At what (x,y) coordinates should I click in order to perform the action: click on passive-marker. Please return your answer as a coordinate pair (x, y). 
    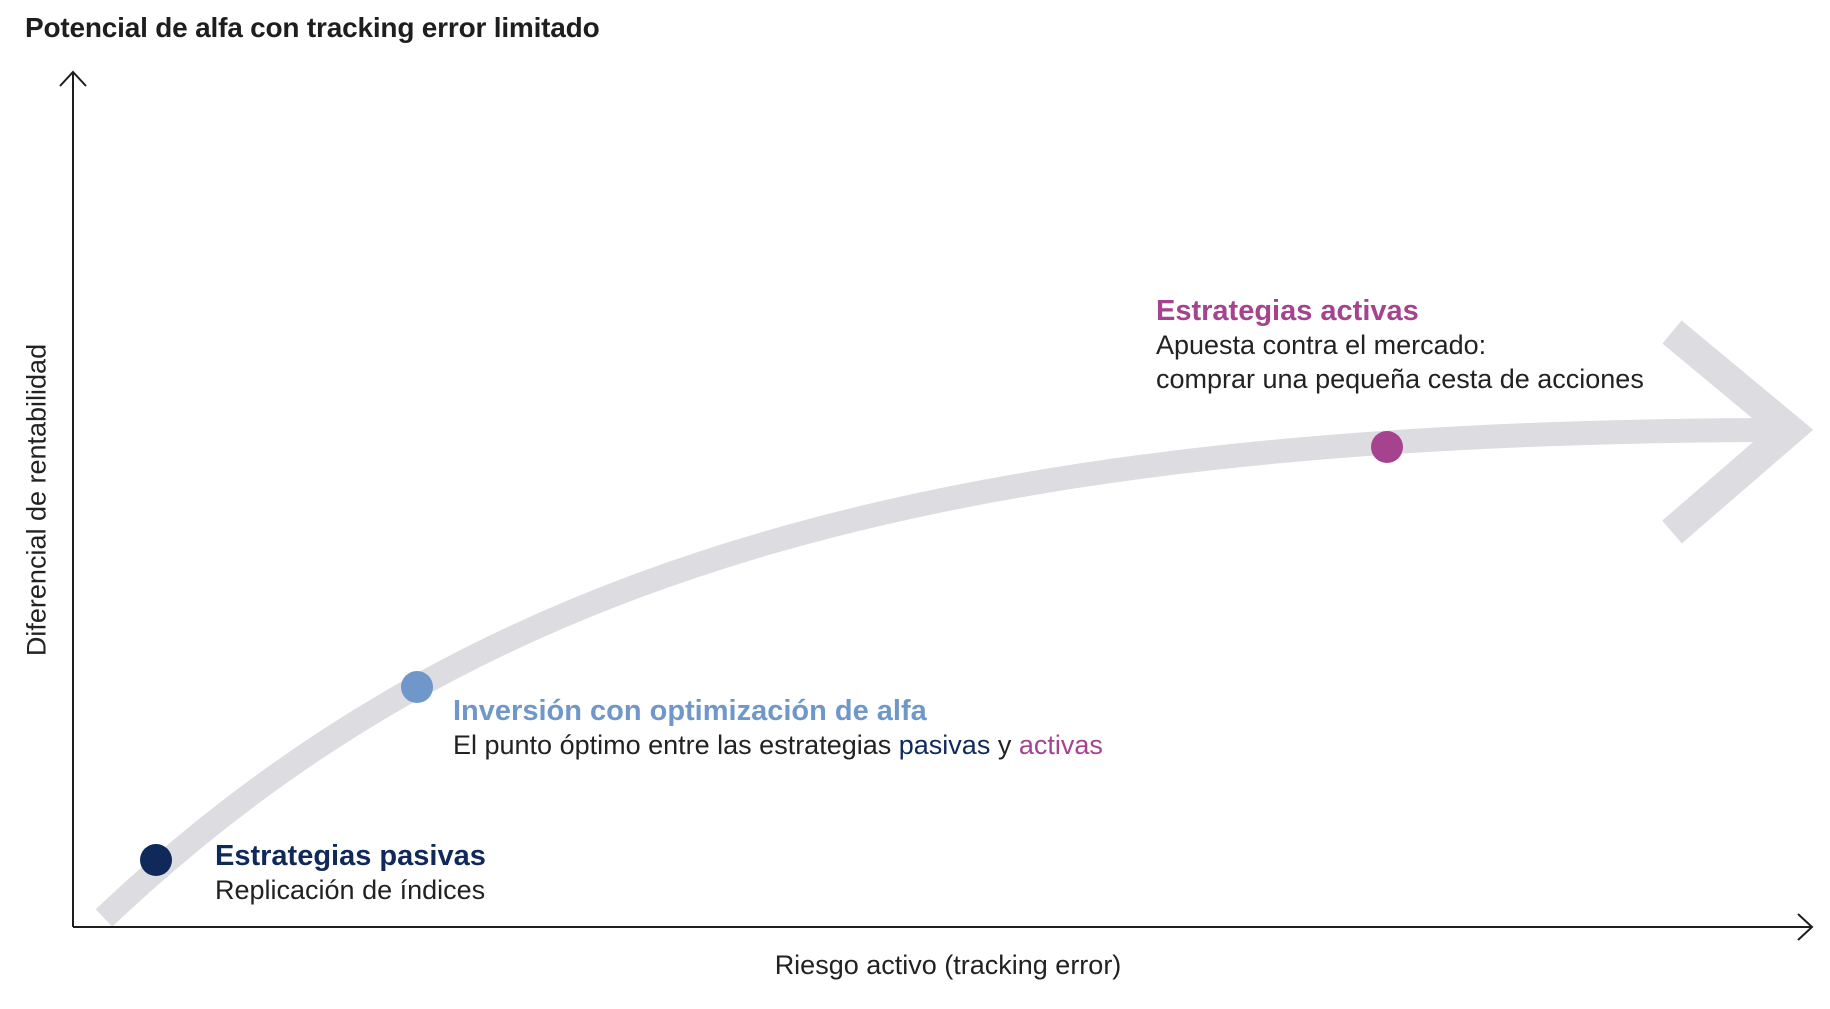
    Looking at the image, I should click on (156, 860).